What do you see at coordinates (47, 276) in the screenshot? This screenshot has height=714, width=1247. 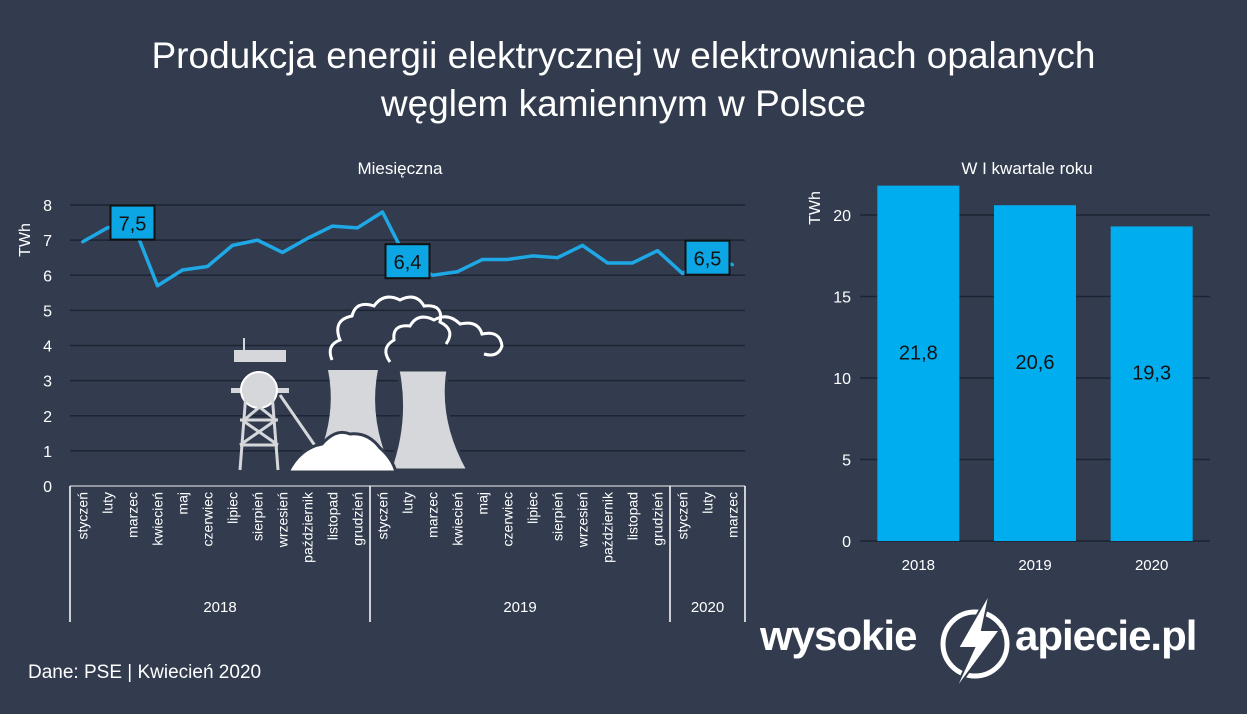 I see `line-y-tick-label: 6` at bounding box center [47, 276].